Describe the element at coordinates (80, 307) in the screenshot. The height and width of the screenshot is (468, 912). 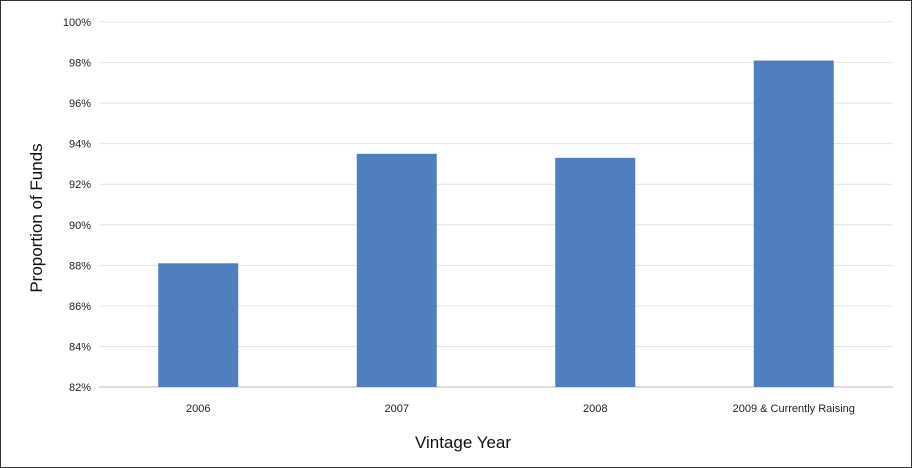
I see `y-tick-label: 86%` at that location.